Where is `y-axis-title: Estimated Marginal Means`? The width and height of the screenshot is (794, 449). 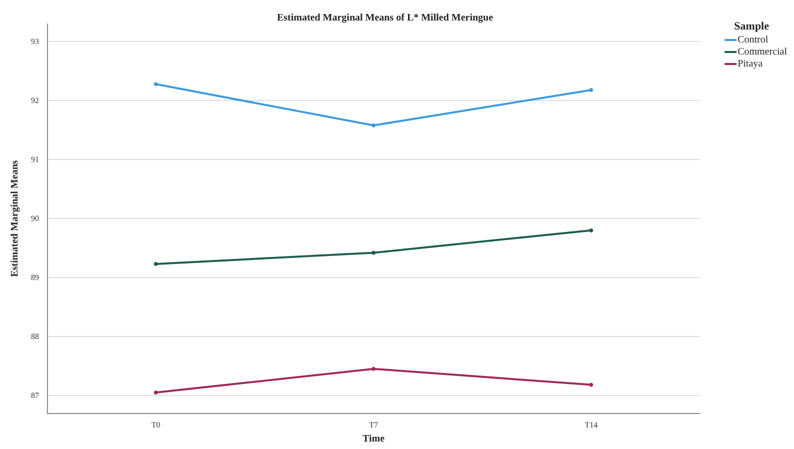
y-axis-title: Estimated Marginal Means is located at coordinates (15, 218).